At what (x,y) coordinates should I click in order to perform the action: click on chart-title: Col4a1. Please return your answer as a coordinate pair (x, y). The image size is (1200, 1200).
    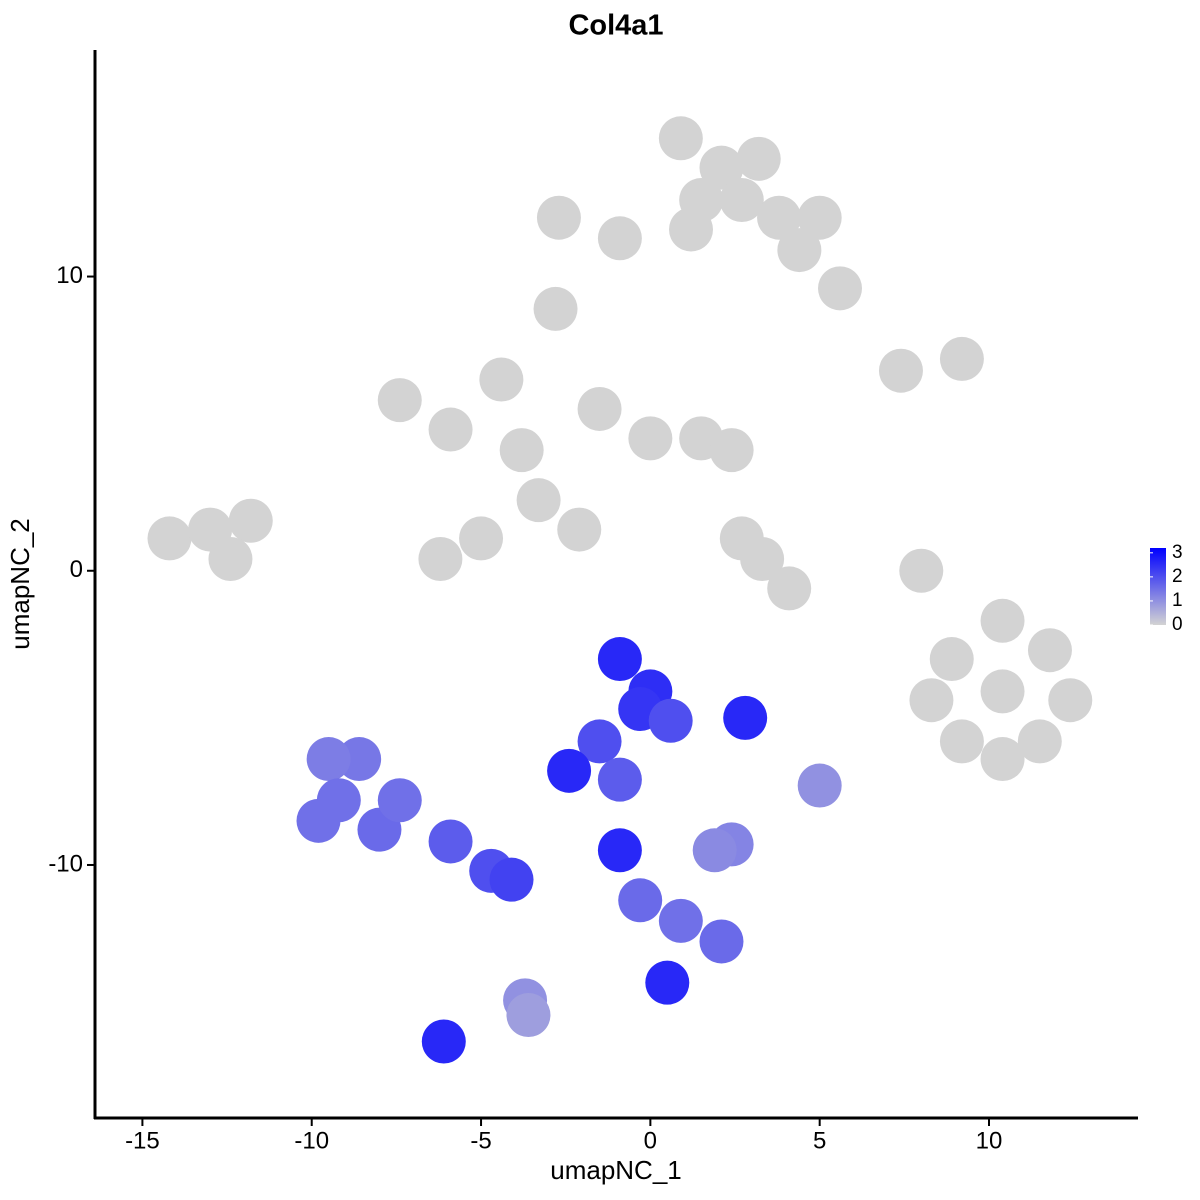
    Looking at the image, I should click on (615, 26).